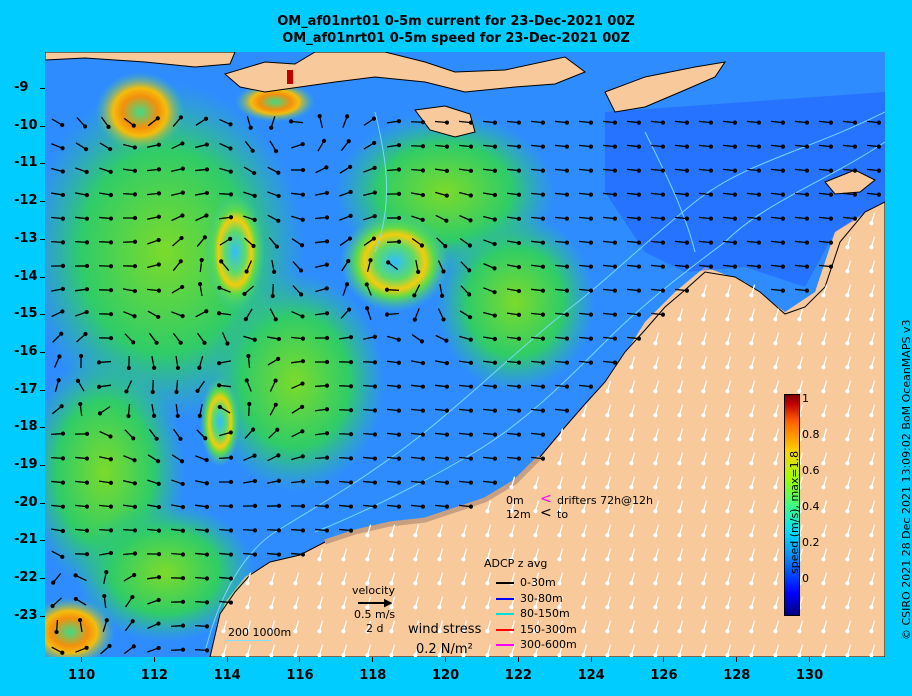 The image size is (912, 696). What do you see at coordinates (737, 675) in the screenshot?
I see `lon-label: 128` at bounding box center [737, 675].